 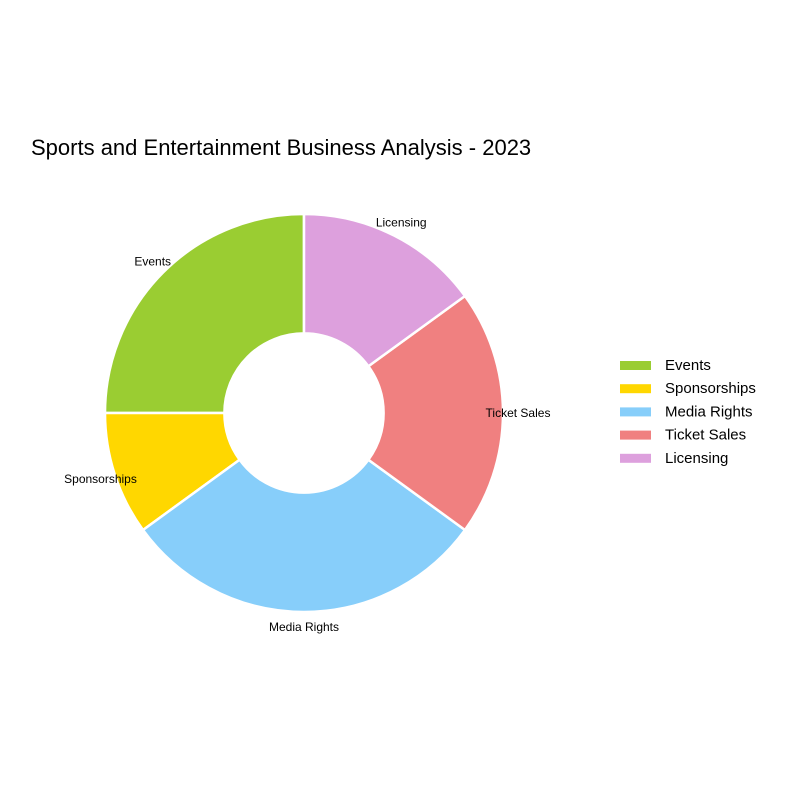 What do you see at coordinates (304, 627) in the screenshot?
I see `slice-label-media-rights: Media Rights` at bounding box center [304, 627].